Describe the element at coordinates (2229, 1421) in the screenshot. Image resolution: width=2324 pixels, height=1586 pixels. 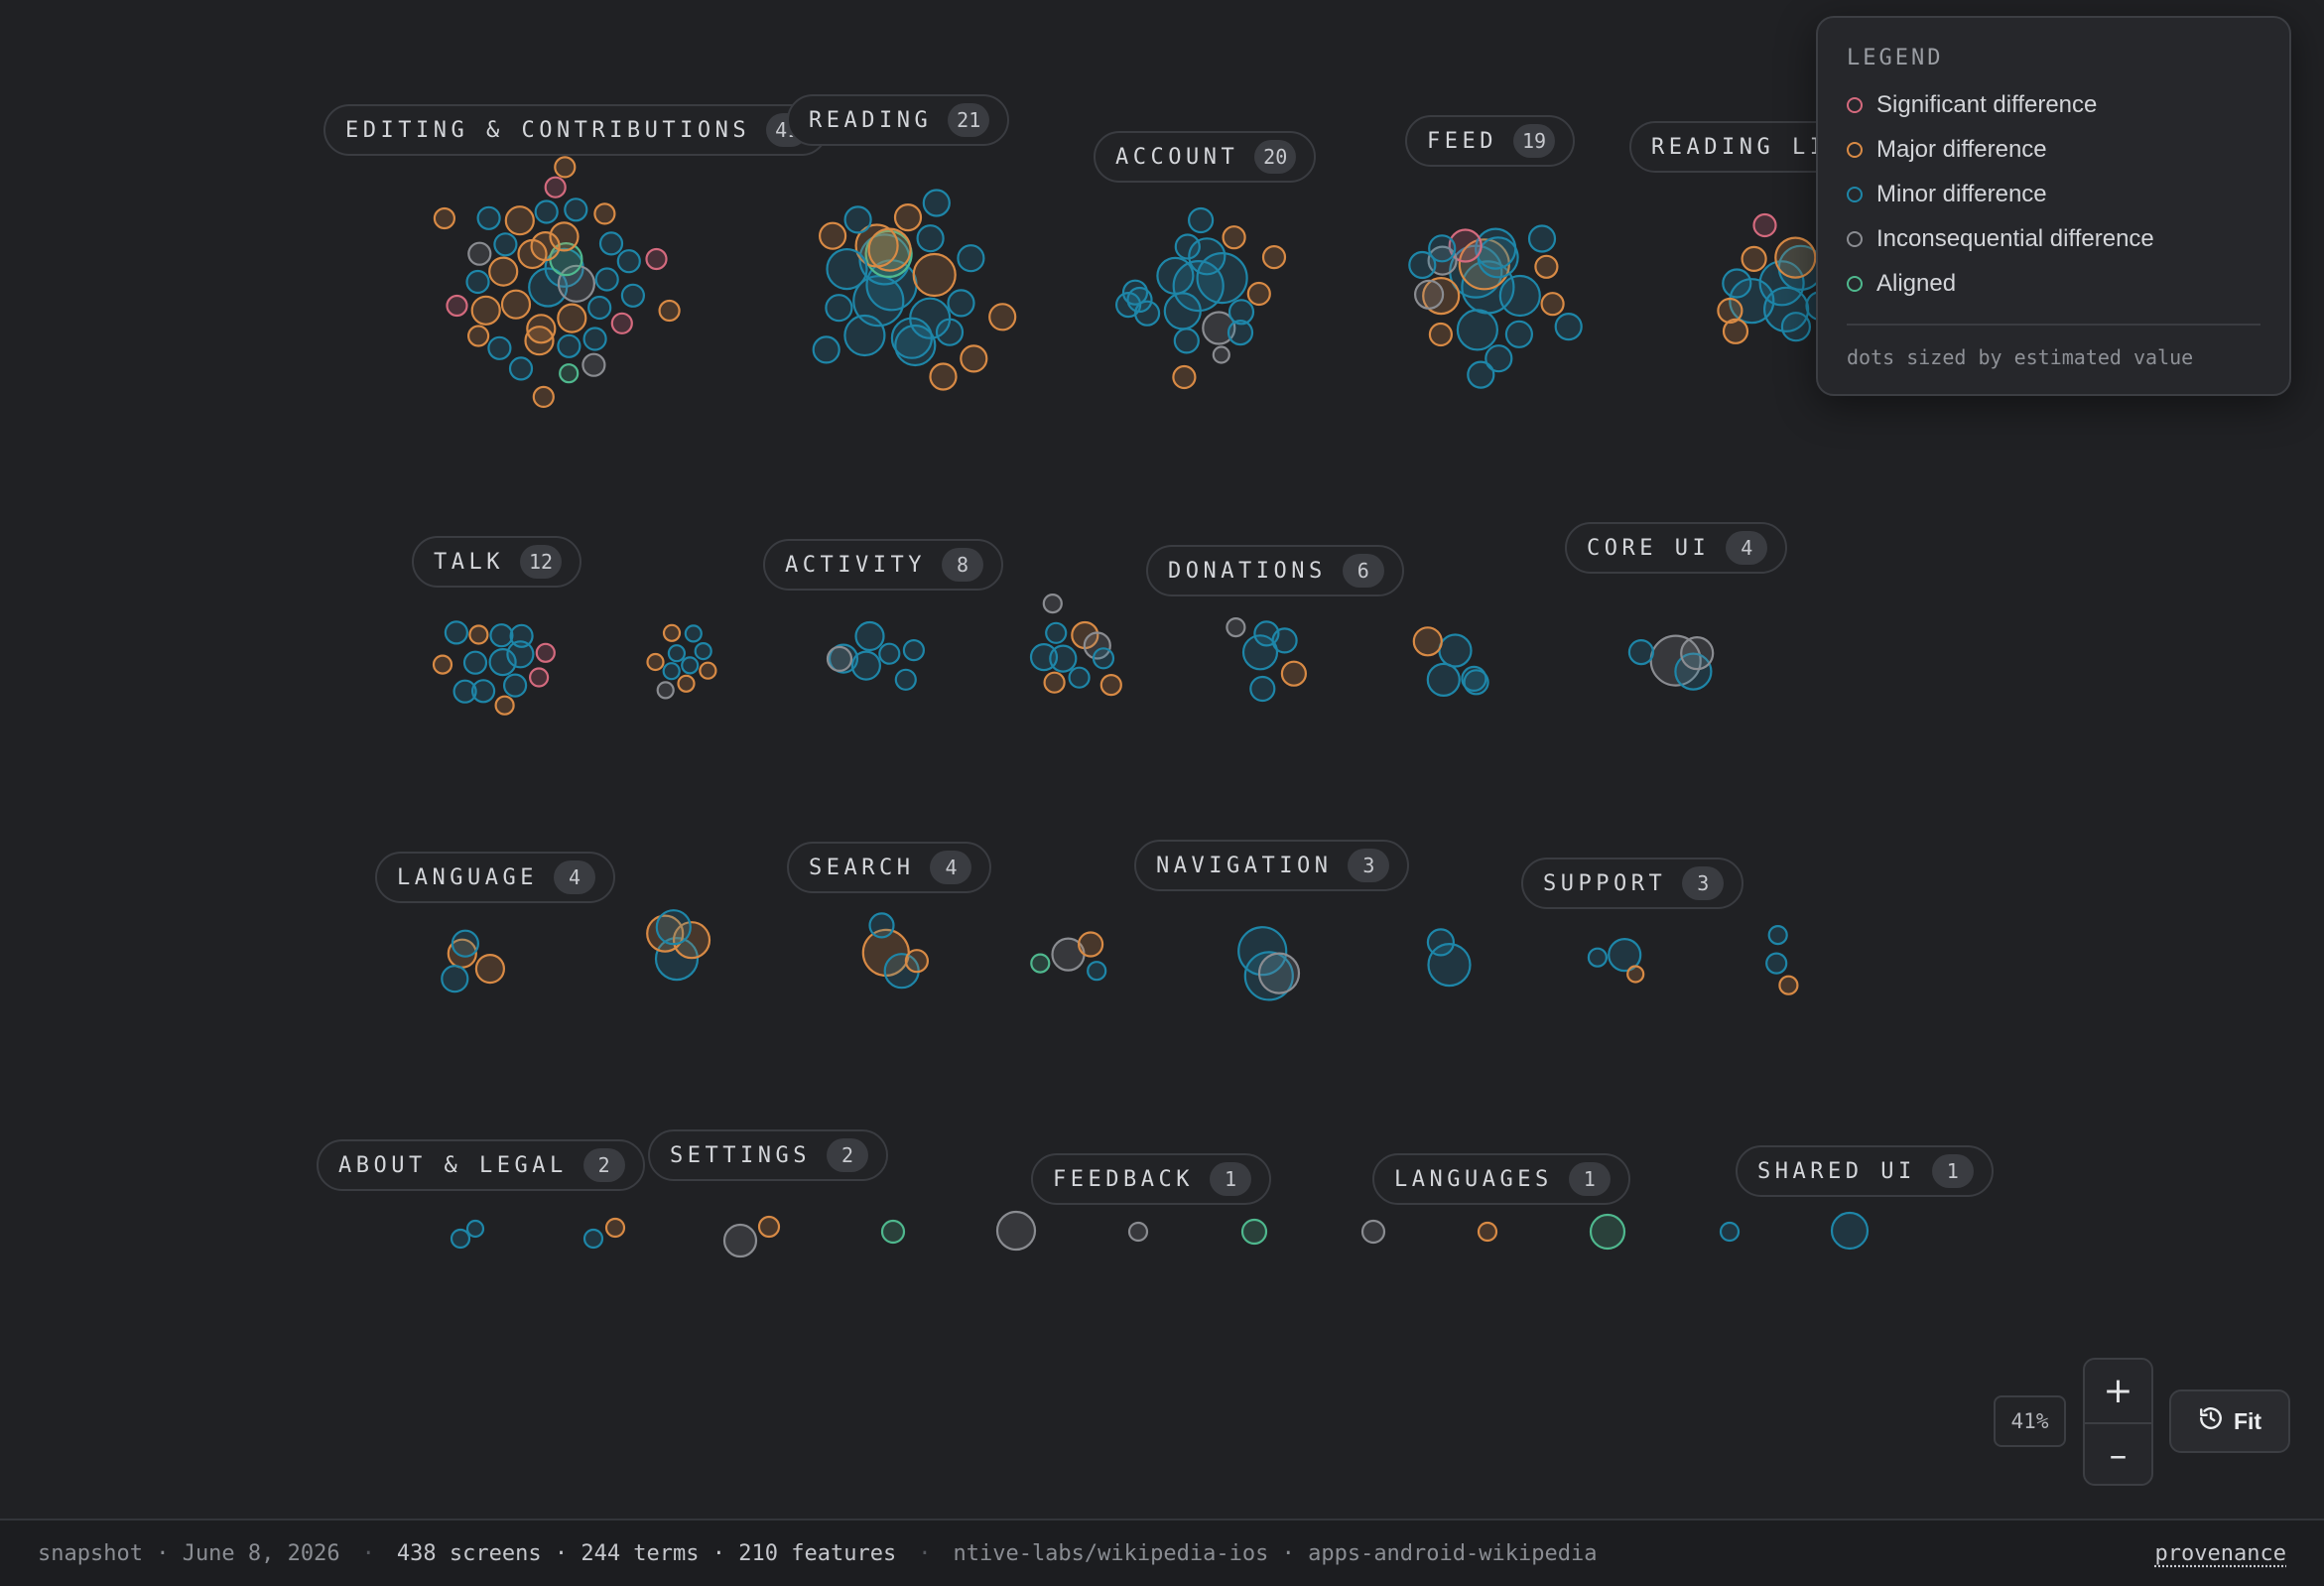
I see `fit-button: Fit` at that location.